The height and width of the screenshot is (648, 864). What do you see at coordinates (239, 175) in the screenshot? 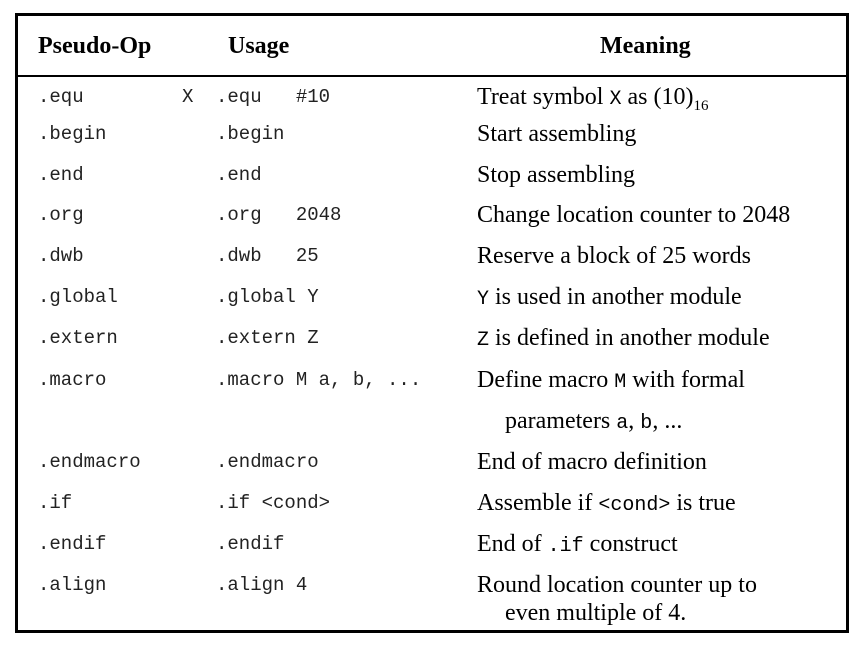
I see `row-usage: .end` at bounding box center [239, 175].